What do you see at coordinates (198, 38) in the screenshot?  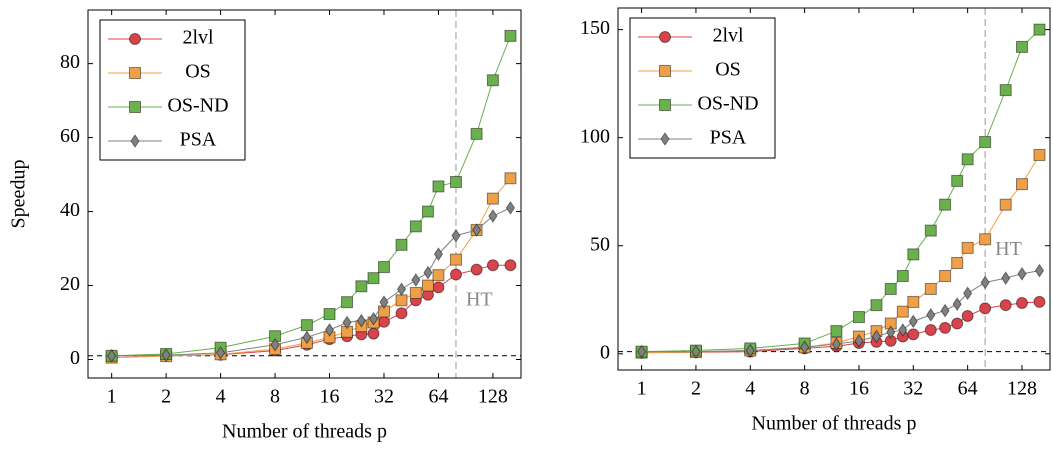 I see `legend-label: 2lvl` at bounding box center [198, 38].